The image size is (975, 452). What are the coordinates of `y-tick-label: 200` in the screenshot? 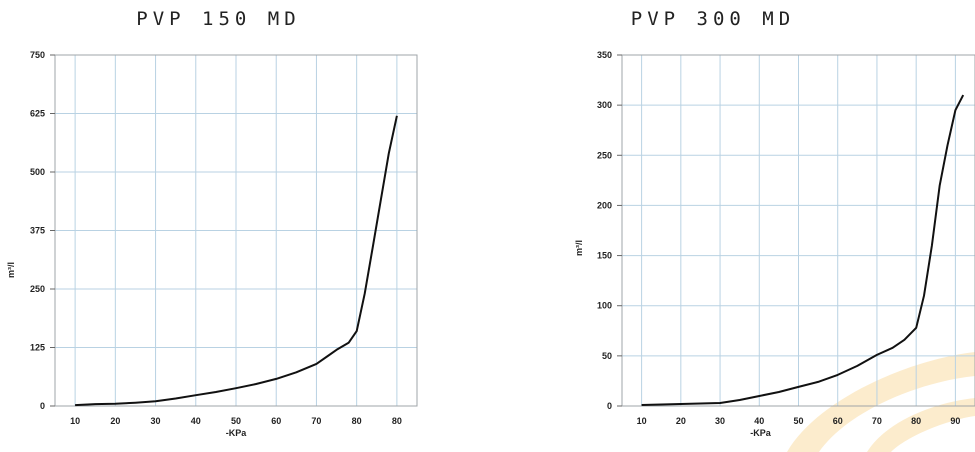 It's located at (604, 205).